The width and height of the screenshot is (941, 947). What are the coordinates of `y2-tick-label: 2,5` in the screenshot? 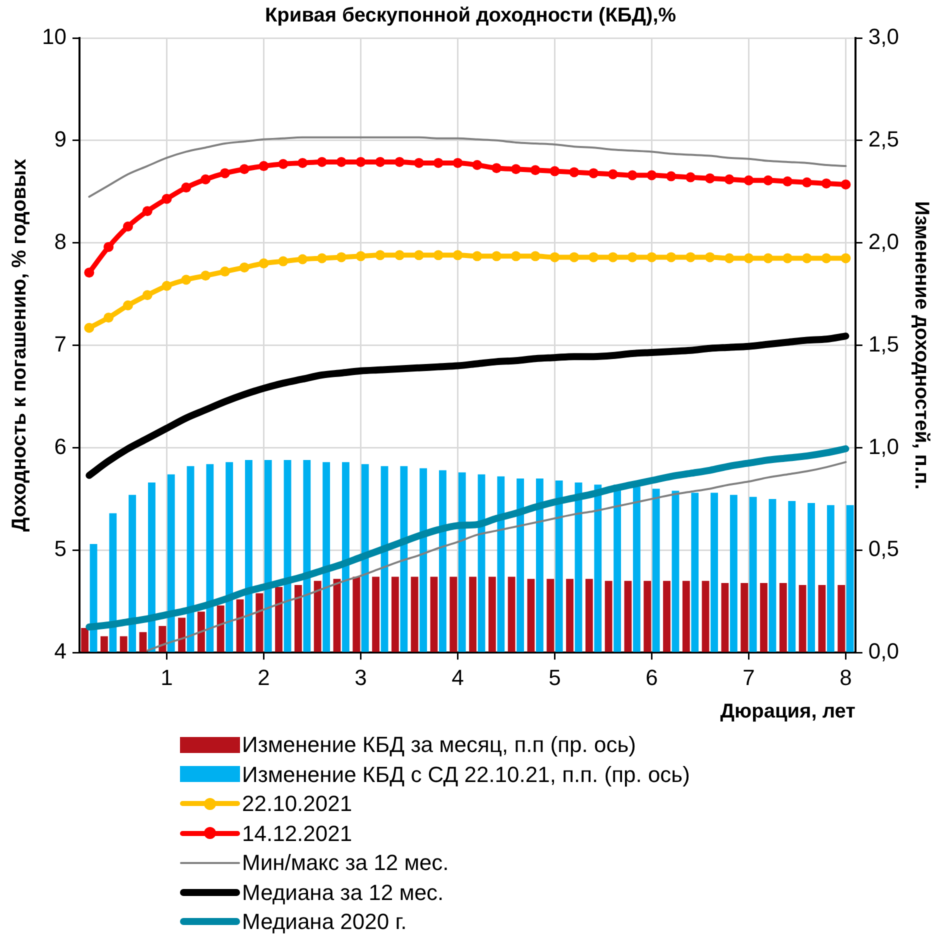 It's located at (884, 139).